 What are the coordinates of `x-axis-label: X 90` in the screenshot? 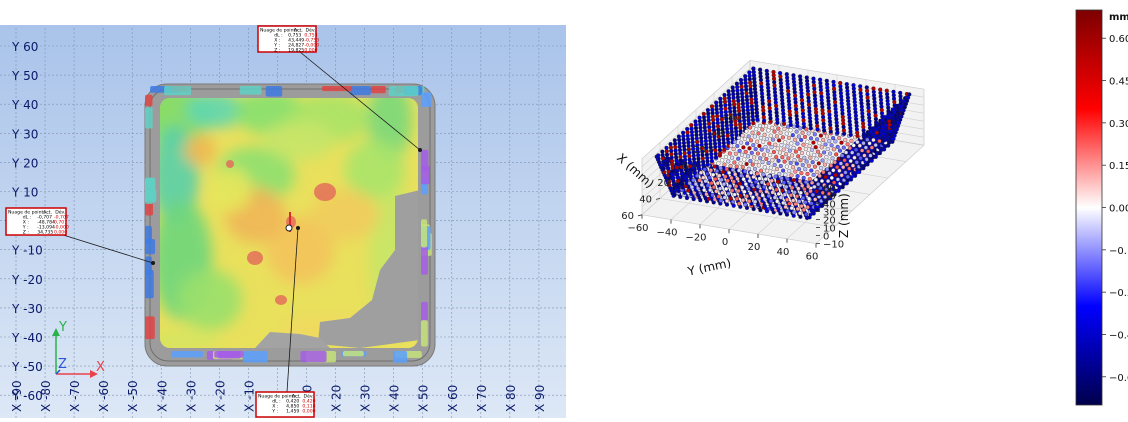 It's located at (540, 398).